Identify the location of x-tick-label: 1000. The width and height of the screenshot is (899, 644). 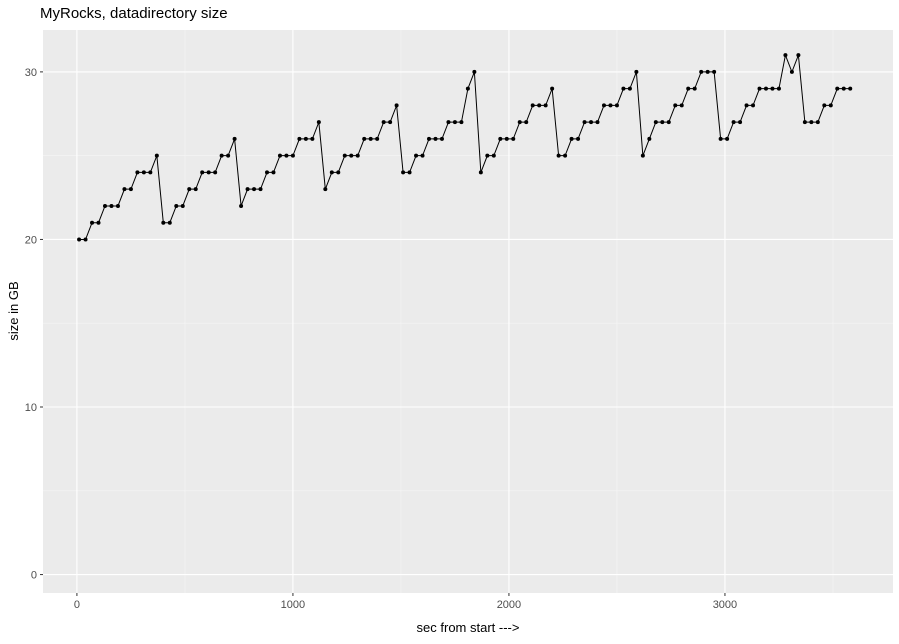
(293, 605).